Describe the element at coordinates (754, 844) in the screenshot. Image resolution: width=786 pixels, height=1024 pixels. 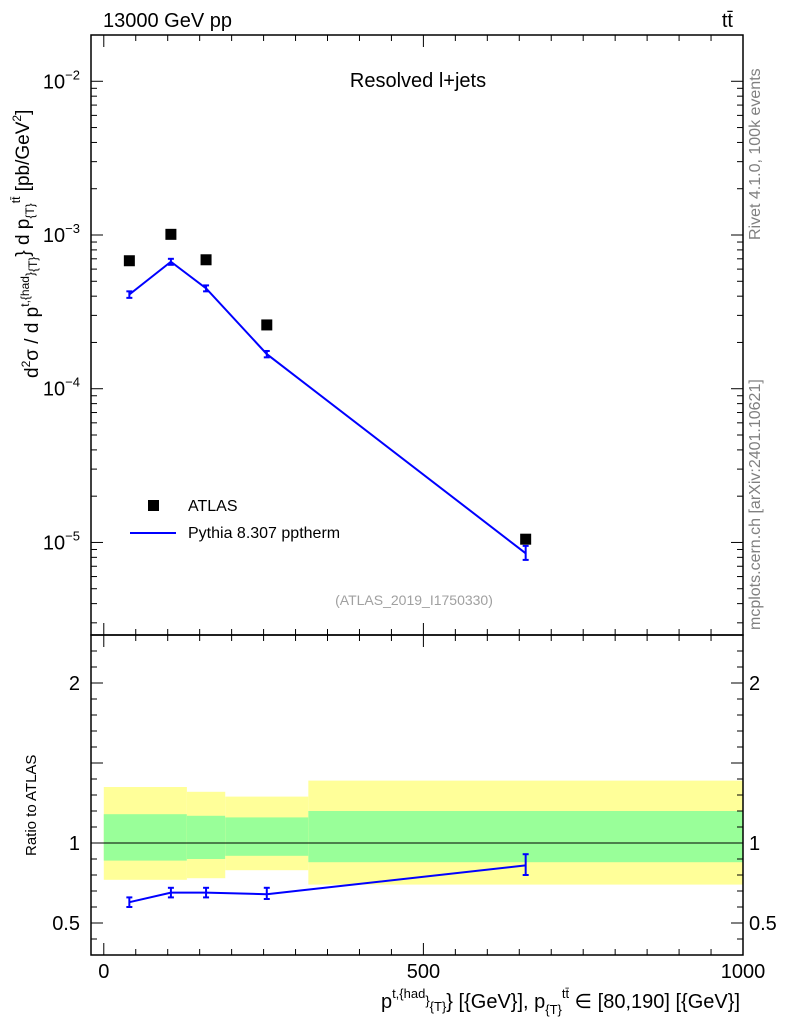
I see `ratio-y-tick-label-right: 1` at that location.